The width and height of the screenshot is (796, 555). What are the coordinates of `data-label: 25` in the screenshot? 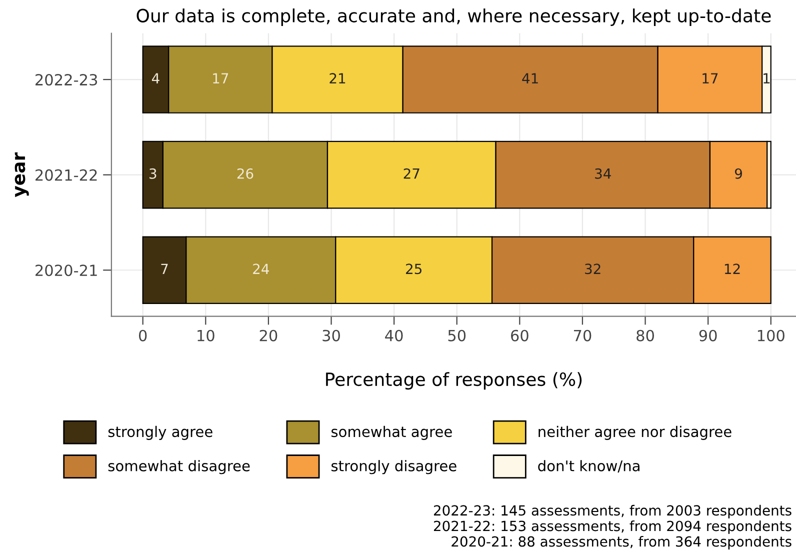 It's located at (414, 269).